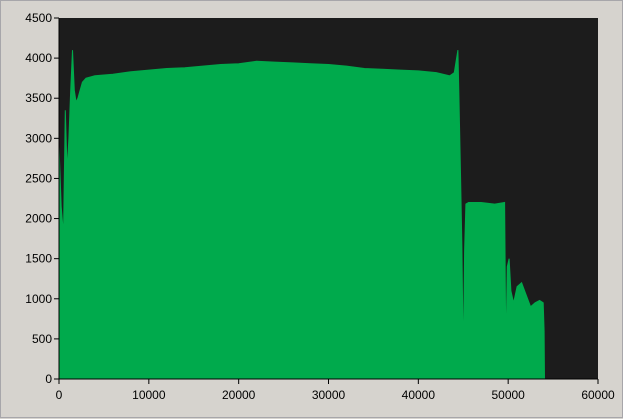 This screenshot has width=623, height=419. I want to click on x-tick-label: 10000, so click(149, 395).